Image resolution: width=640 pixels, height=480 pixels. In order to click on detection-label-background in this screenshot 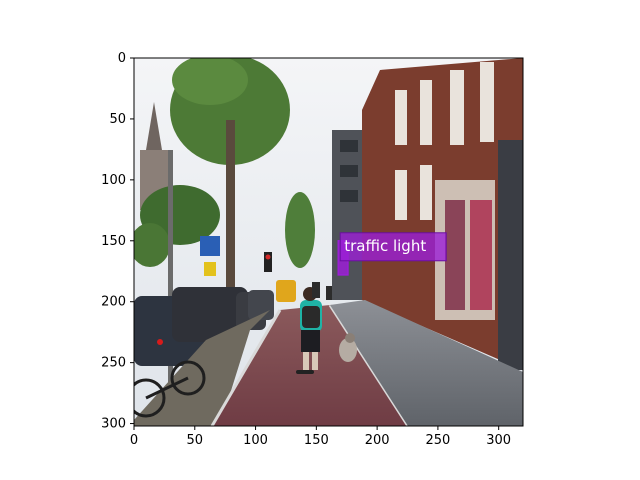, I will do `click(393, 247)`.